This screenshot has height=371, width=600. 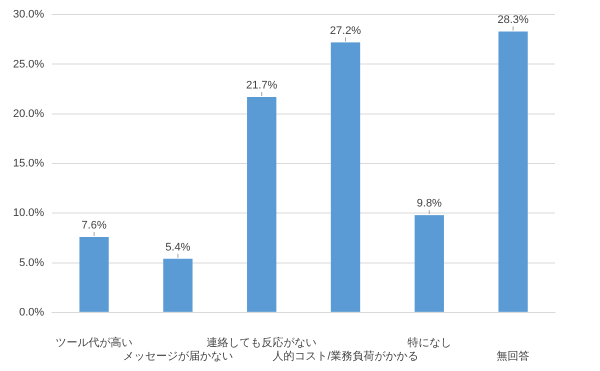 What do you see at coordinates (513, 20) in the screenshot?
I see `data-label: 28.3%` at bounding box center [513, 20].